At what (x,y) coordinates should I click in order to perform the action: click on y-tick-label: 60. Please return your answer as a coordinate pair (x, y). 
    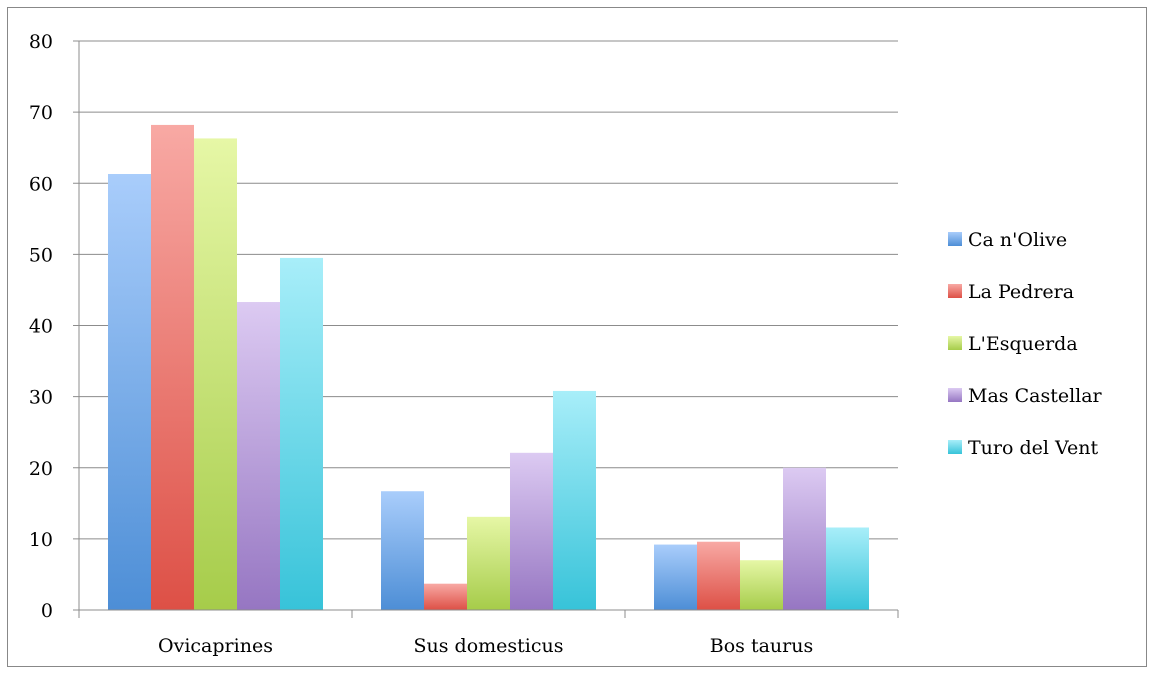
    Looking at the image, I should click on (41, 184).